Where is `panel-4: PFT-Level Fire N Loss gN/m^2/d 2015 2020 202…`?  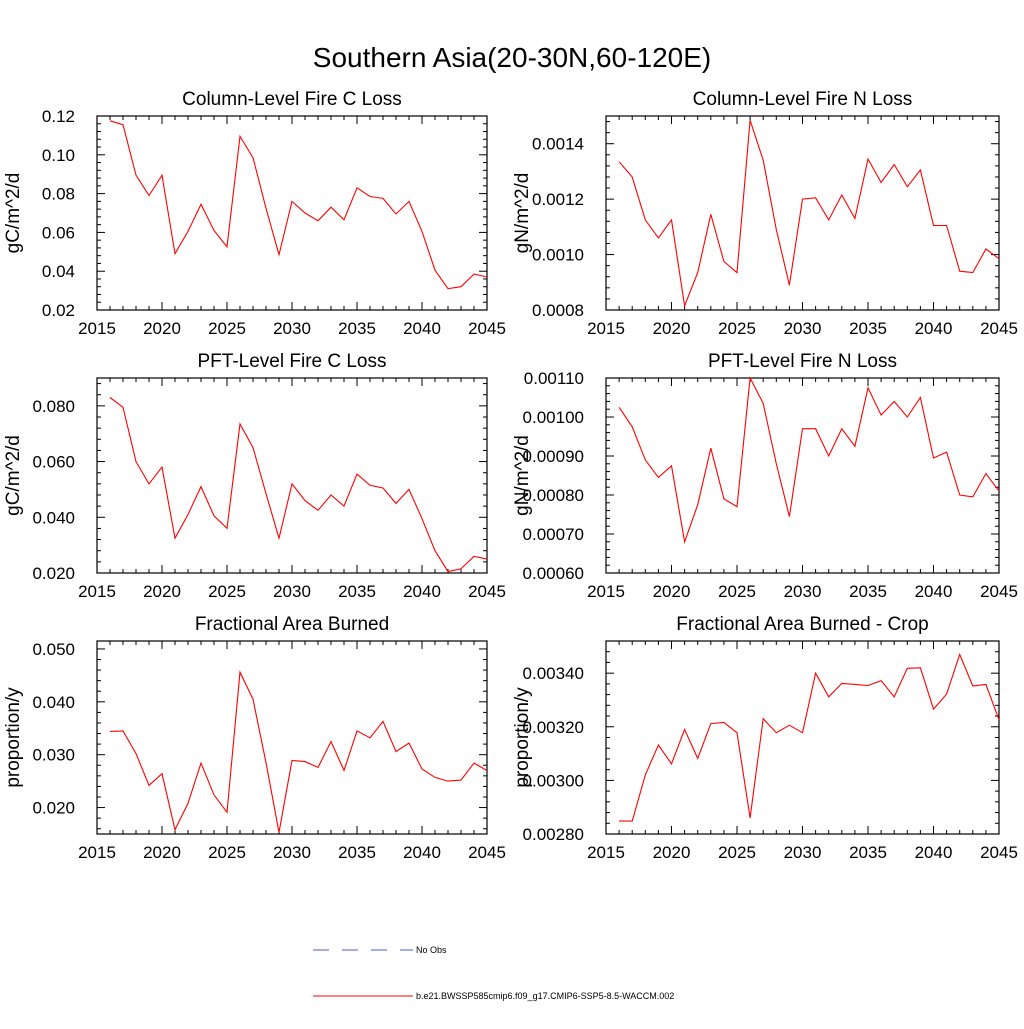
panel-4: PFT-Level Fire N Loss gN/m^2/d 2015 2020 202… is located at coordinates (765, 476).